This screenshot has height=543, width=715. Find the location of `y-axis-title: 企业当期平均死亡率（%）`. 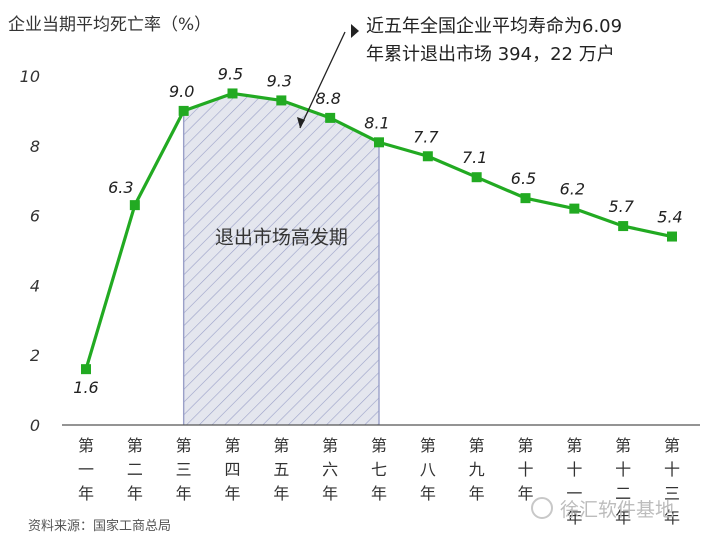

y-axis-title: 企业当期平均死亡率（%） is located at coordinates (109, 25).